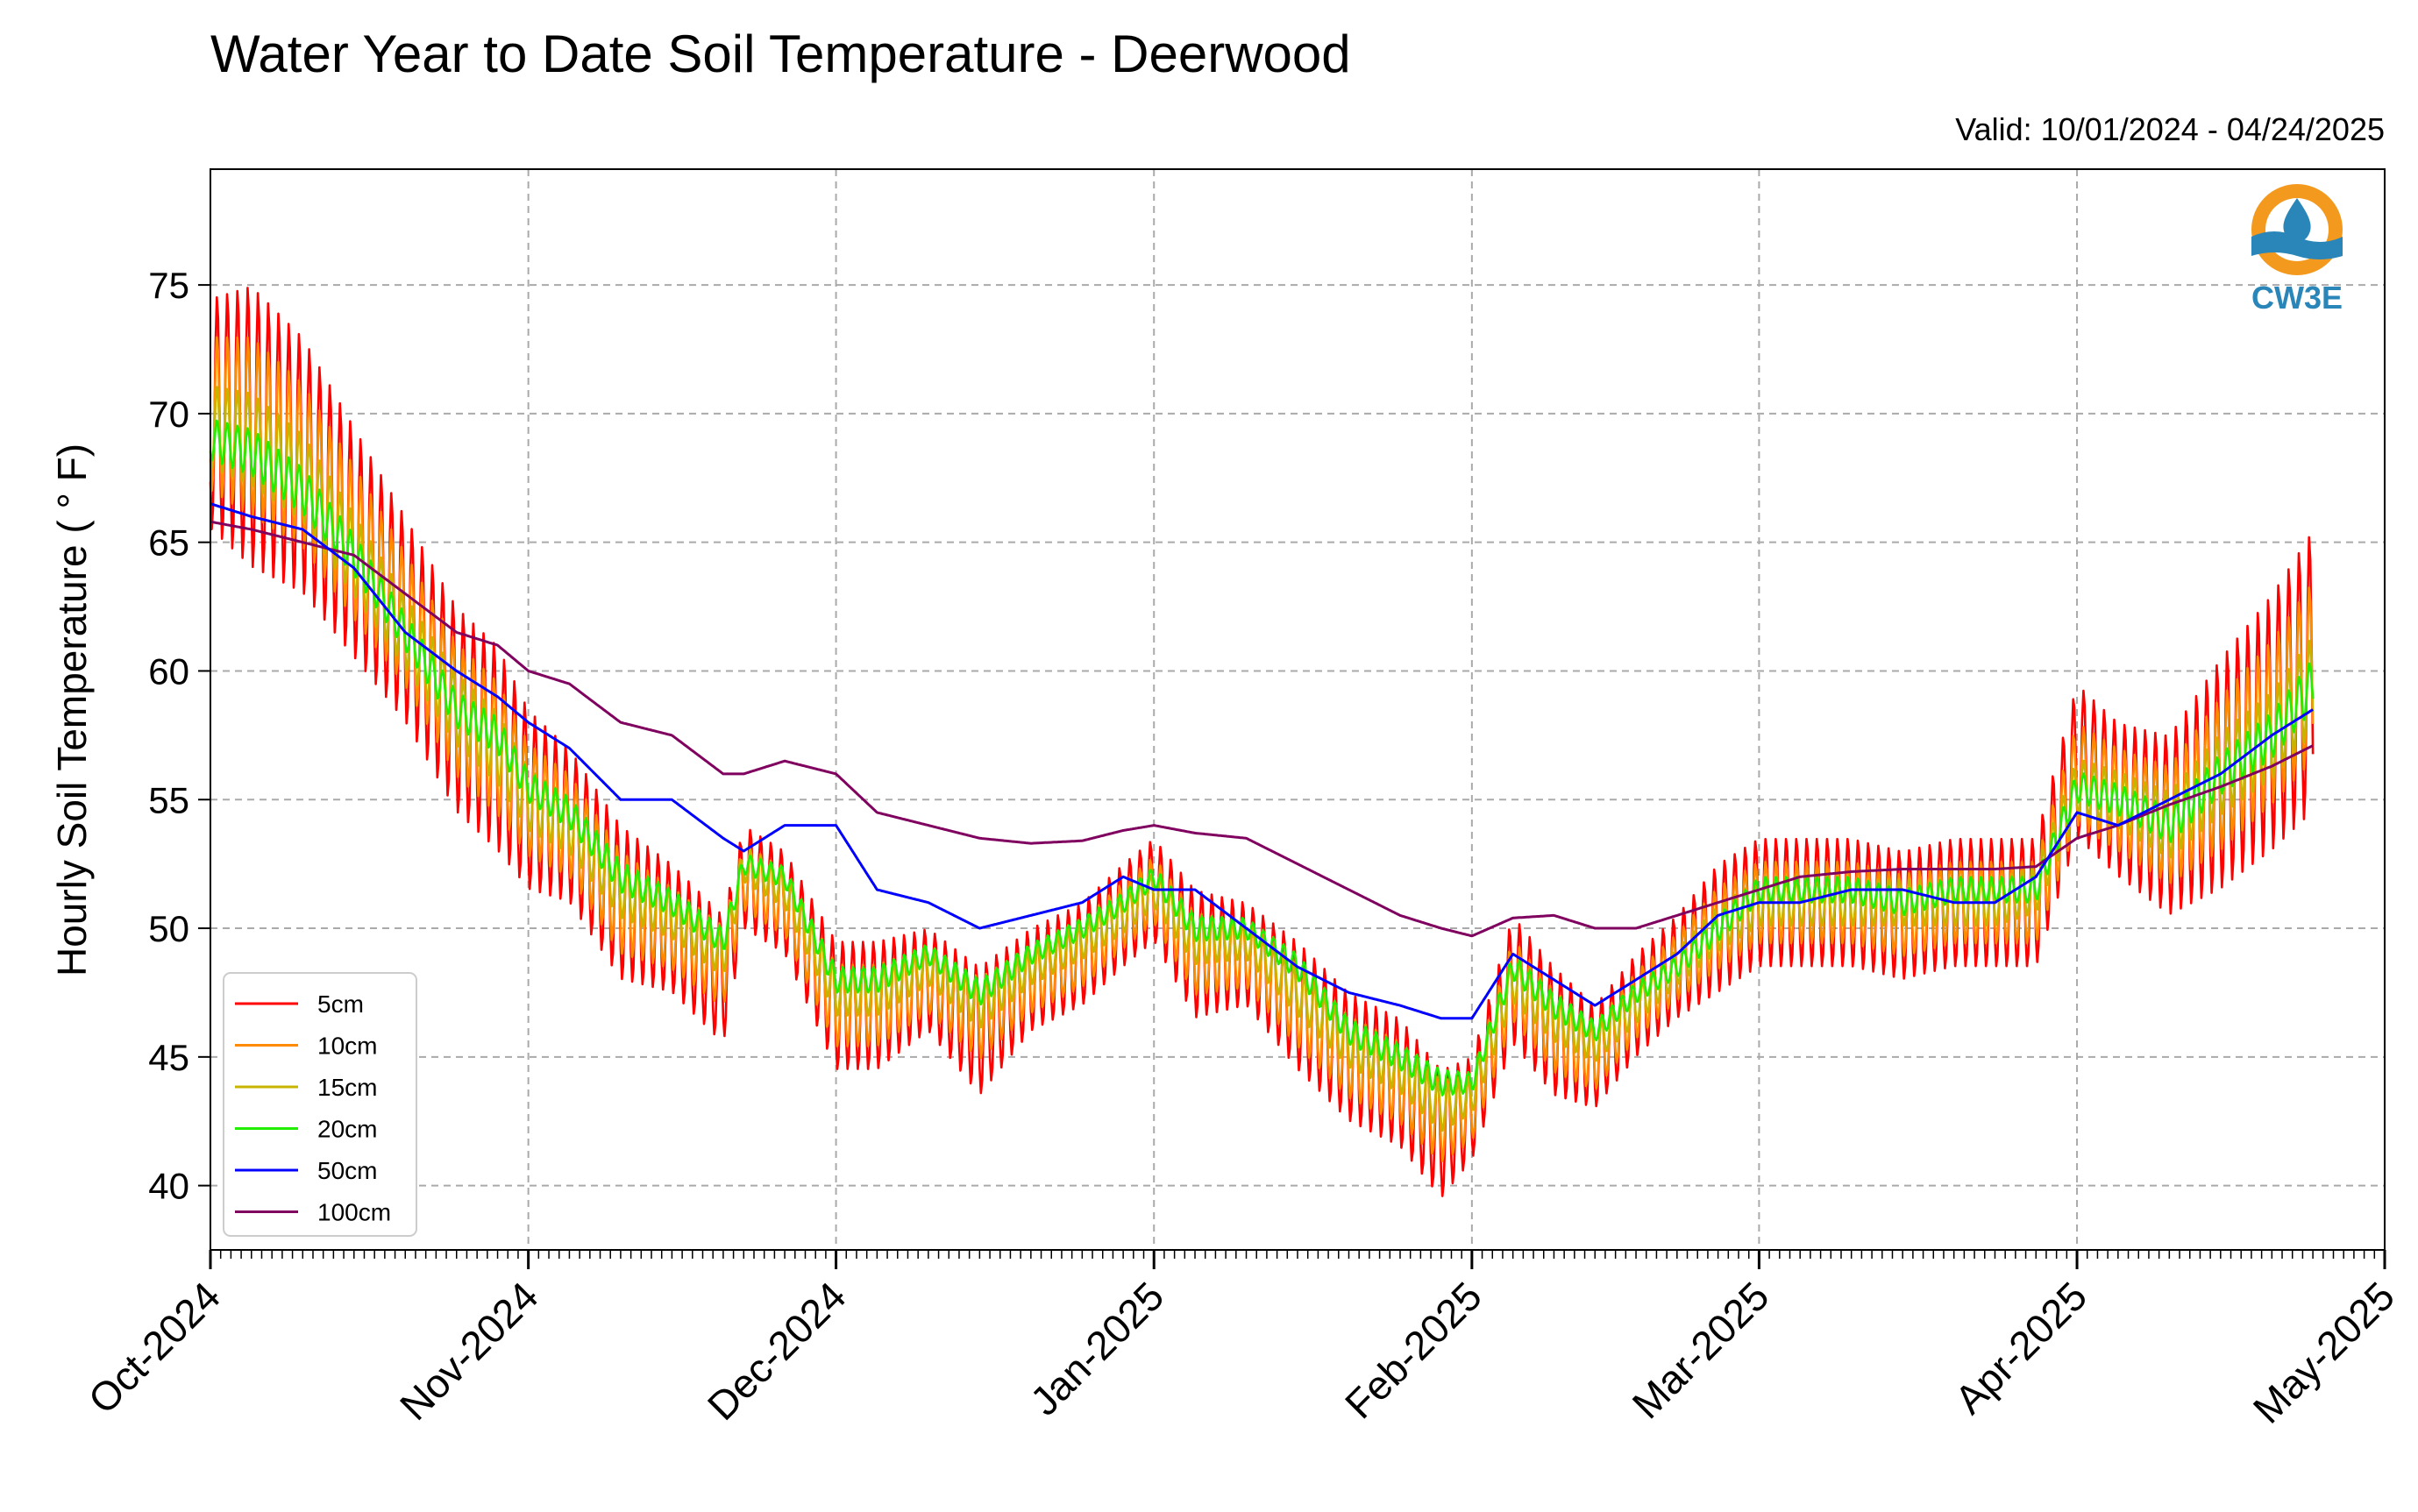 Image resolution: width=2418 pixels, height=1512 pixels. Describe the element at coordinates (168, 671) in the screenshot. I see `y-tick-label: 60` at that location.